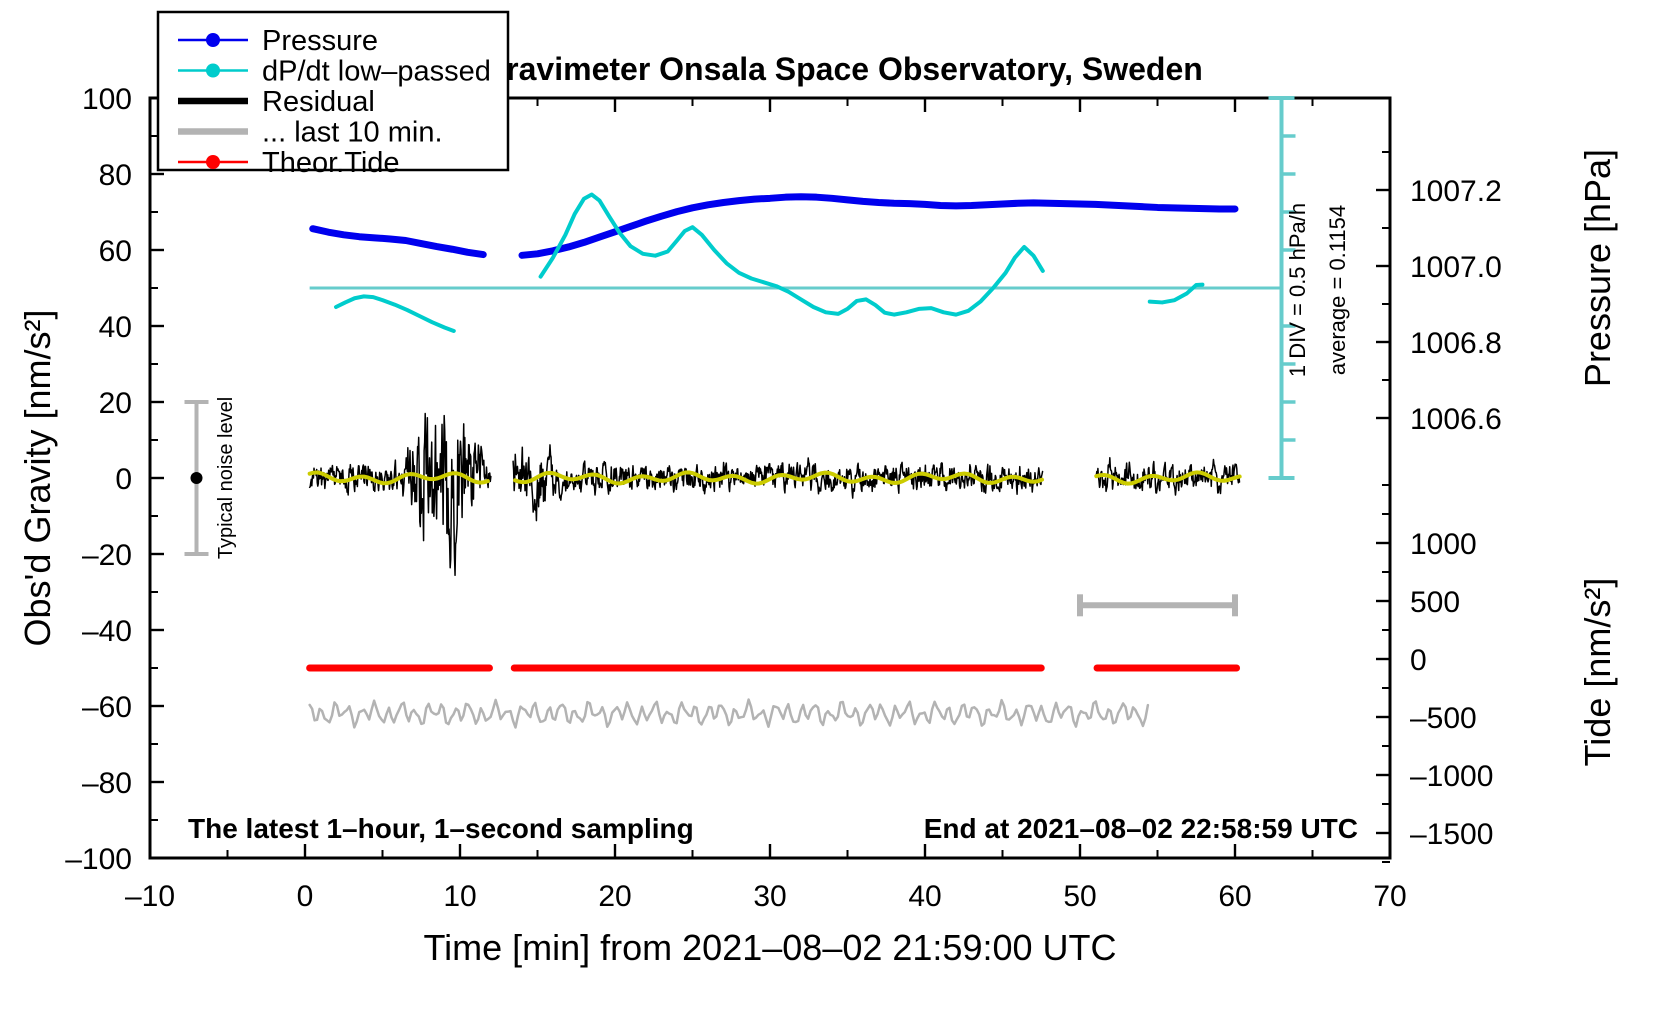 The image size is (1660, 1020). What do you see at coordinates (107, 707) in the screenshot?
I see `svg-text: –60` at bounding box center [107, 707].